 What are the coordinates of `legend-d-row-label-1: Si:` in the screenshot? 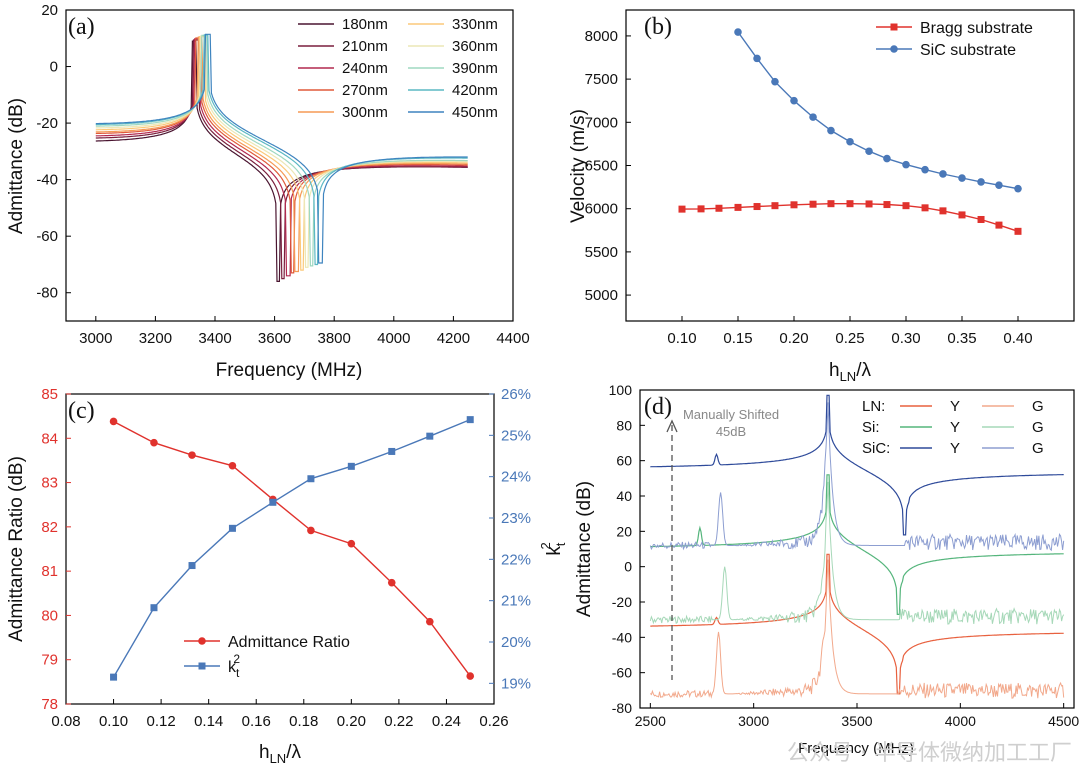 It's located at (871, 427).